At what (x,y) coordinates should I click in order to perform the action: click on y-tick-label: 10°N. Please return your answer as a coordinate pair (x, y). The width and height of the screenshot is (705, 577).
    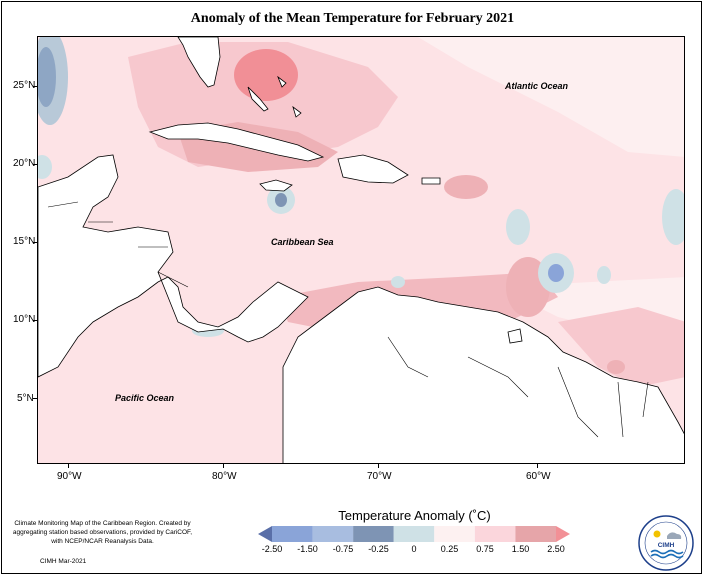
    Looking at the image, I should click on (24, 319).